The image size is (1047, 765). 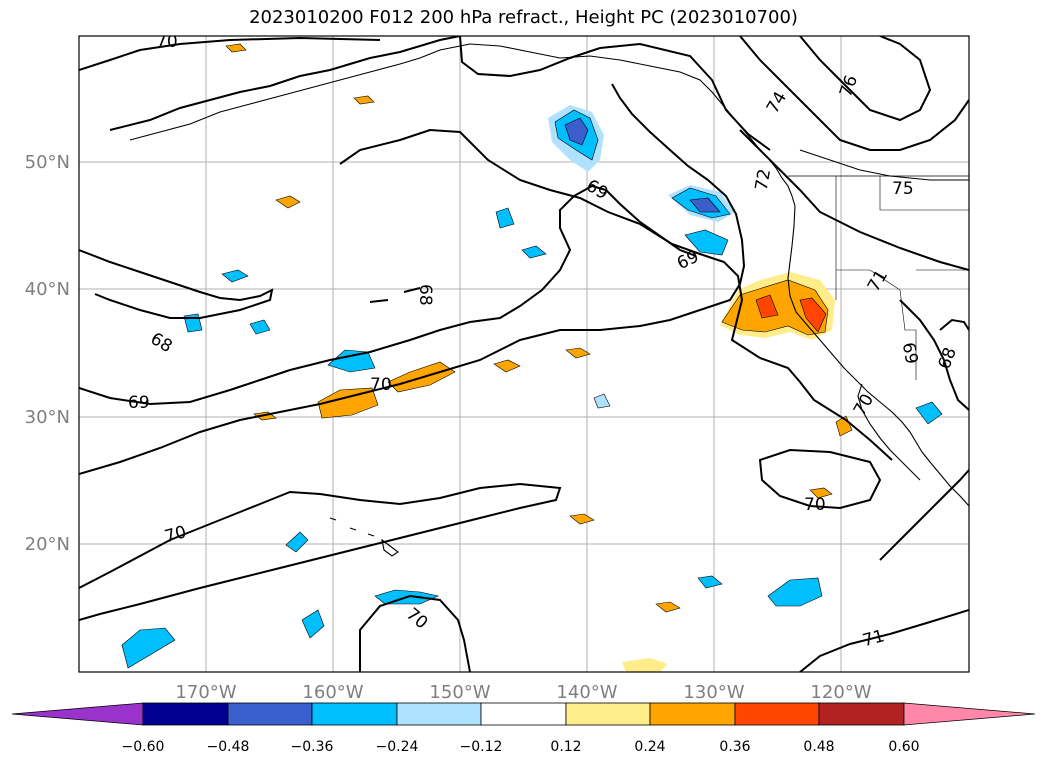 I want to click on contour-label: 75, so click(x=903, y=189).